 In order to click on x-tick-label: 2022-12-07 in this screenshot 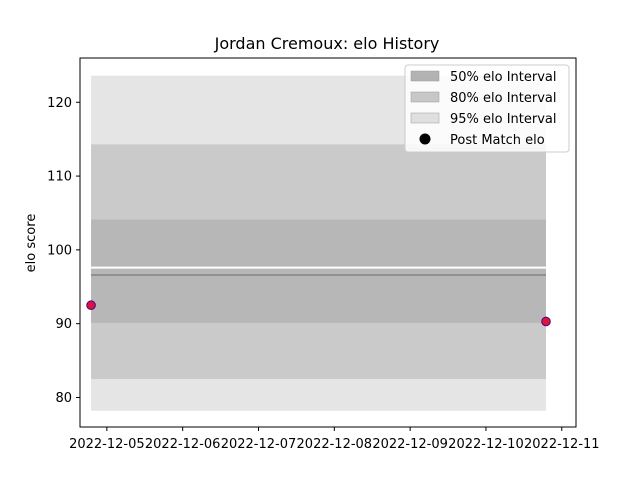, I will do `click(259, 444)`.